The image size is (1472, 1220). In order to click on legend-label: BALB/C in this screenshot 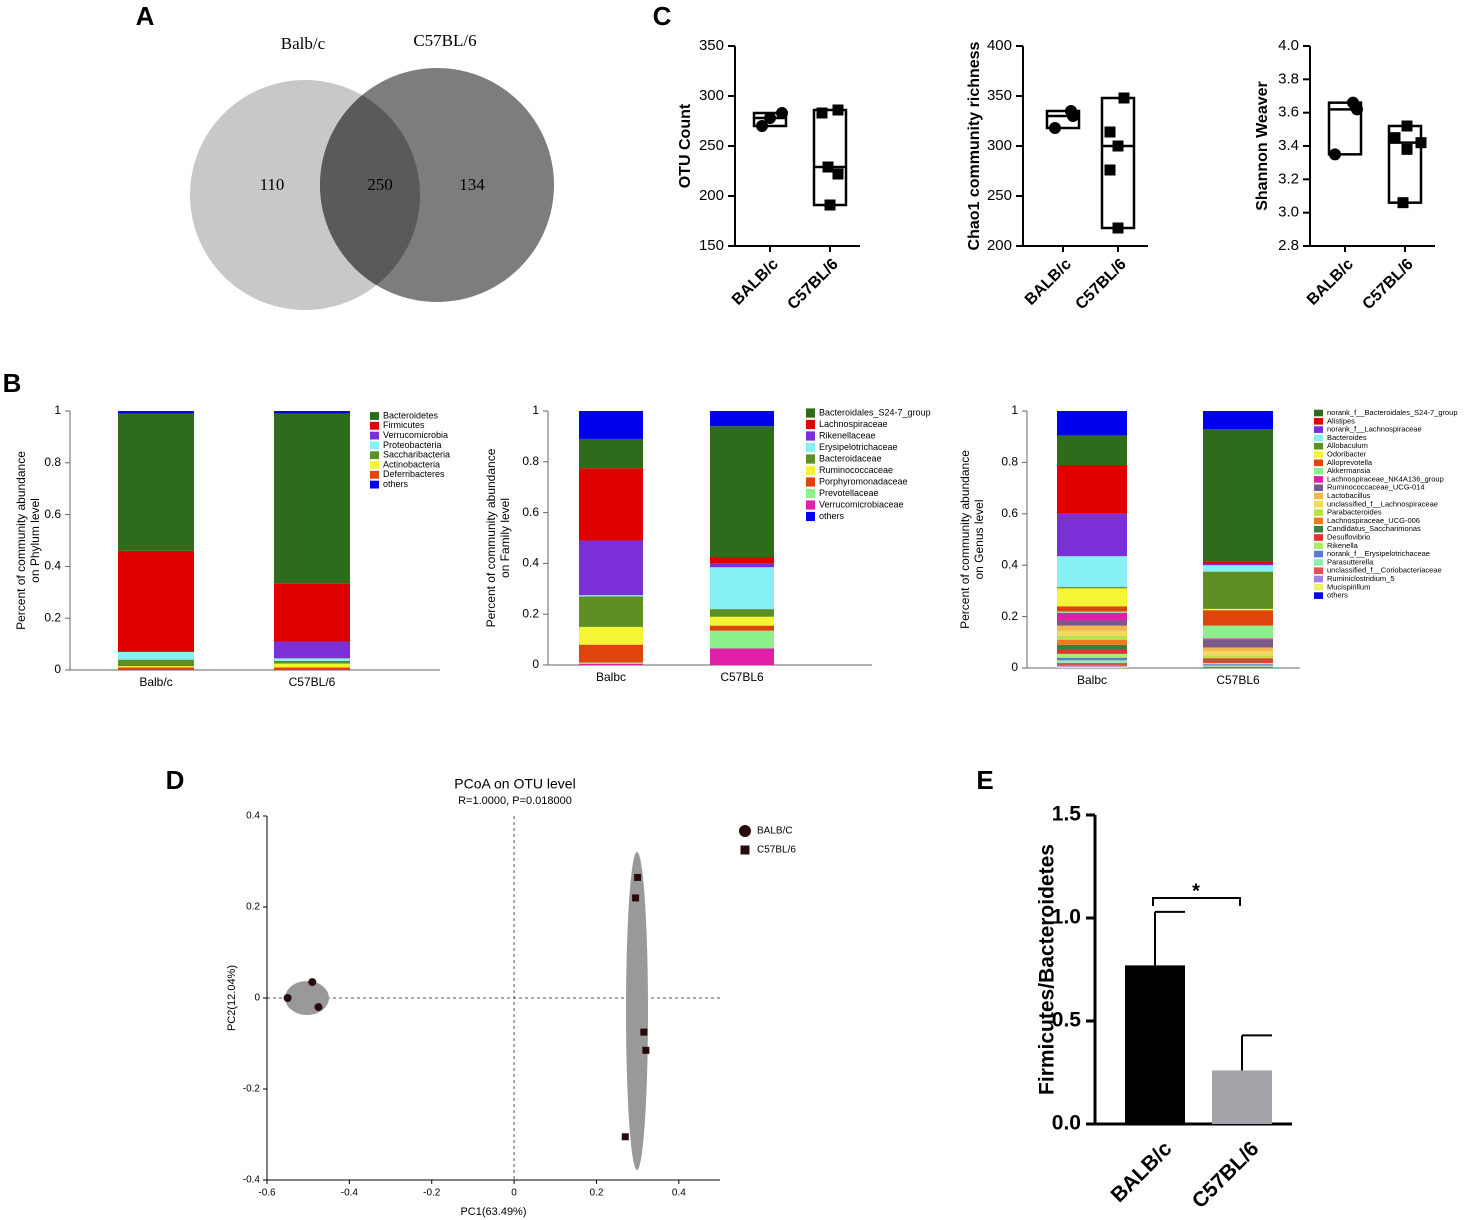, I will do `click(775, 831)`.